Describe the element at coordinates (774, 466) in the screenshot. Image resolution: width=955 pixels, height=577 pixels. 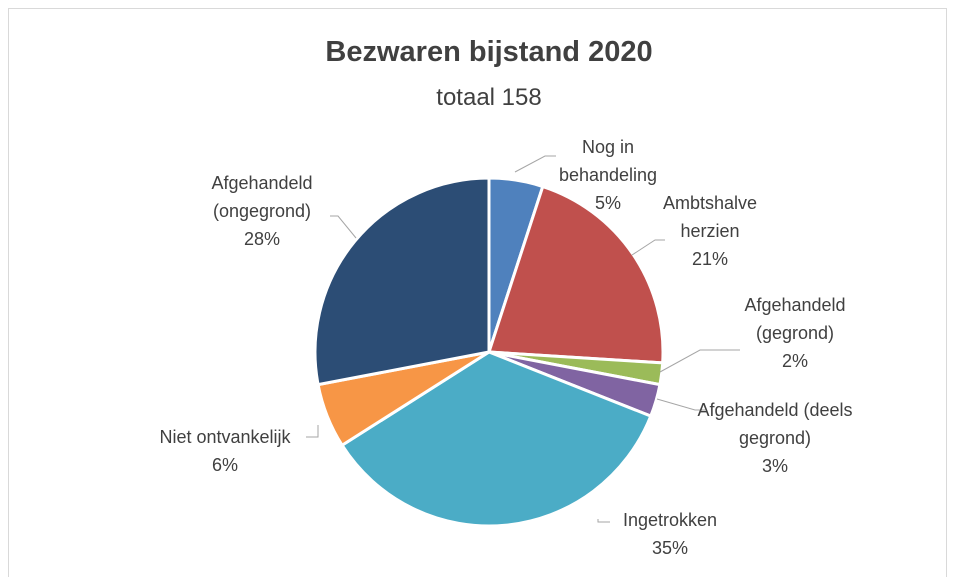
I see `slice-percent: 3%` at that location.